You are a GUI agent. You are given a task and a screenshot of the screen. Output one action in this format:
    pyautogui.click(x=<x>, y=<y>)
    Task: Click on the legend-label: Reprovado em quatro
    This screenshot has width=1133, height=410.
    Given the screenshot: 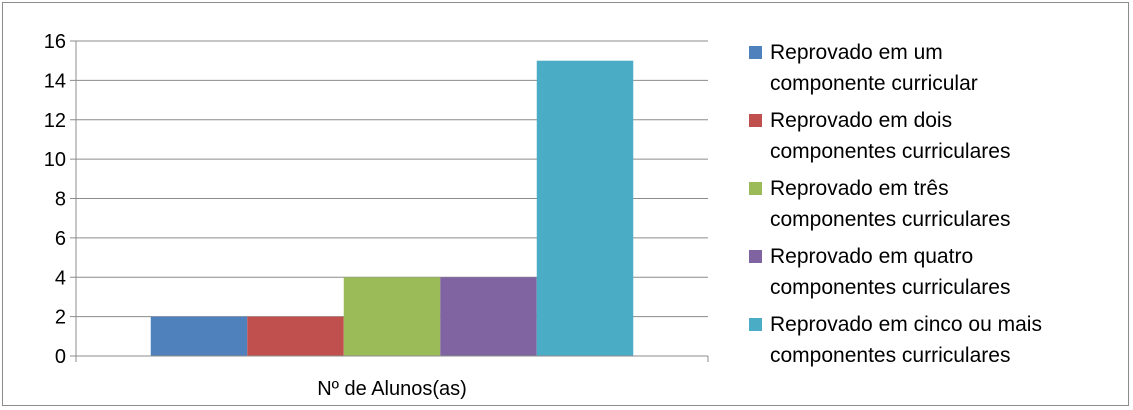 What is the action you would take?
    pyautogui.click(x=871, y=256)
    